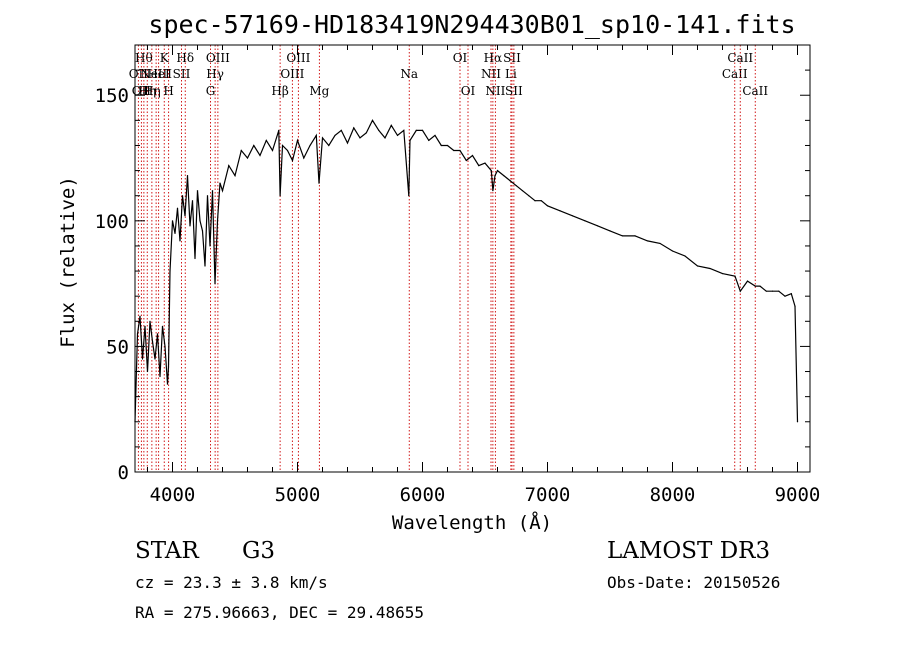 This screenshot has width=900, height=649. What do you see at coordinates (112, 222) in the screenshot?
I see `y-tick-label: 100` at bounding box center [112, 222].